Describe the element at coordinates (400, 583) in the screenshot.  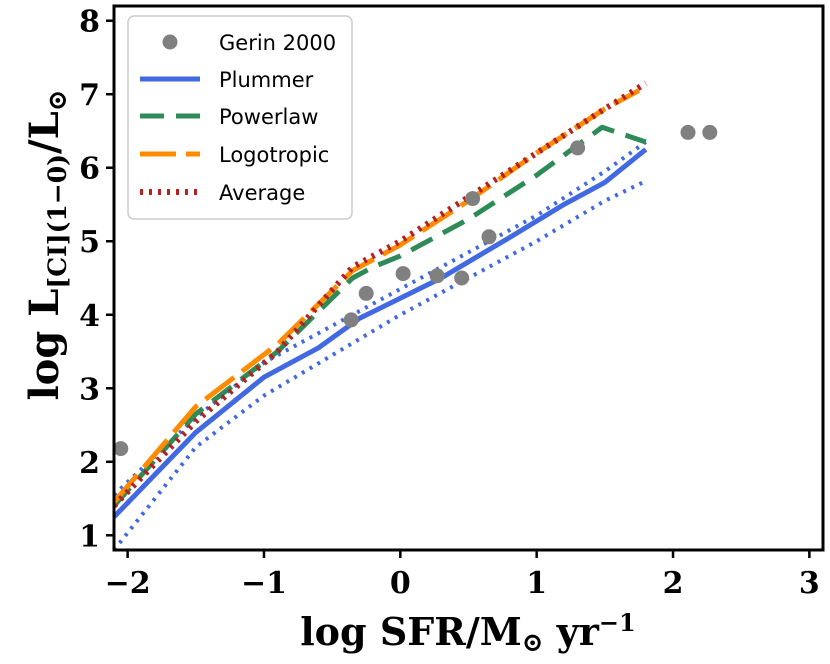
I see `x-tick-label: 0` at that location.